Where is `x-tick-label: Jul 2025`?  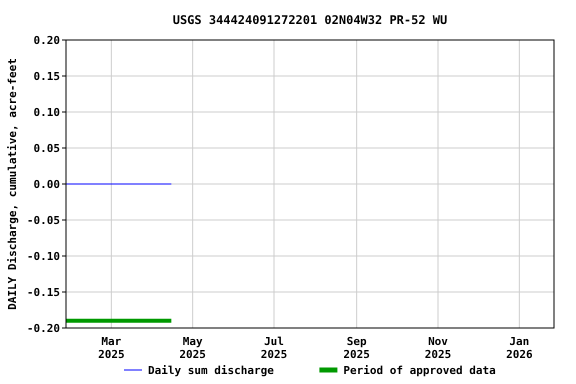
x-tick-label: Jul 2025 is located at coordinates (274, 348).